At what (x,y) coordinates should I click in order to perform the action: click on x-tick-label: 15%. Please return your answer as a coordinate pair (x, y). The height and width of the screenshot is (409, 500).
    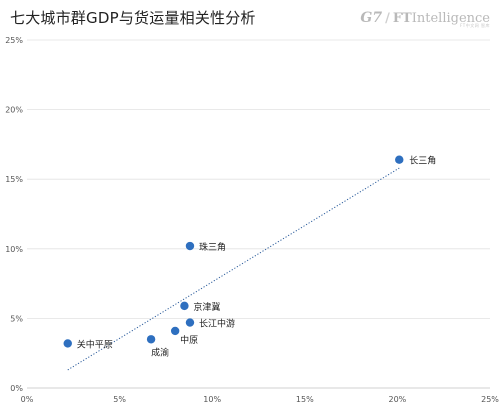
    Looking at the image, I should click on (305, 399).